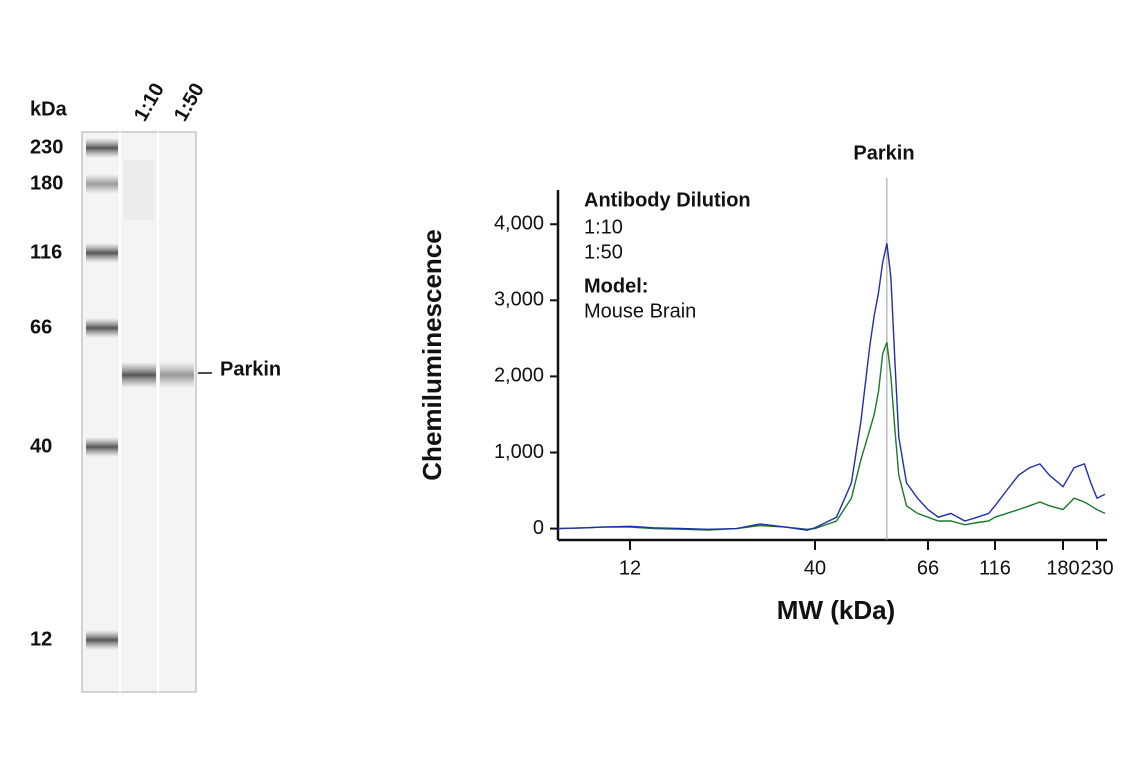 The height and width of the screenshot is (773, 1141). Describe the element at coordinates (831, 436) in the screenshot. I see `series-line` at that location.